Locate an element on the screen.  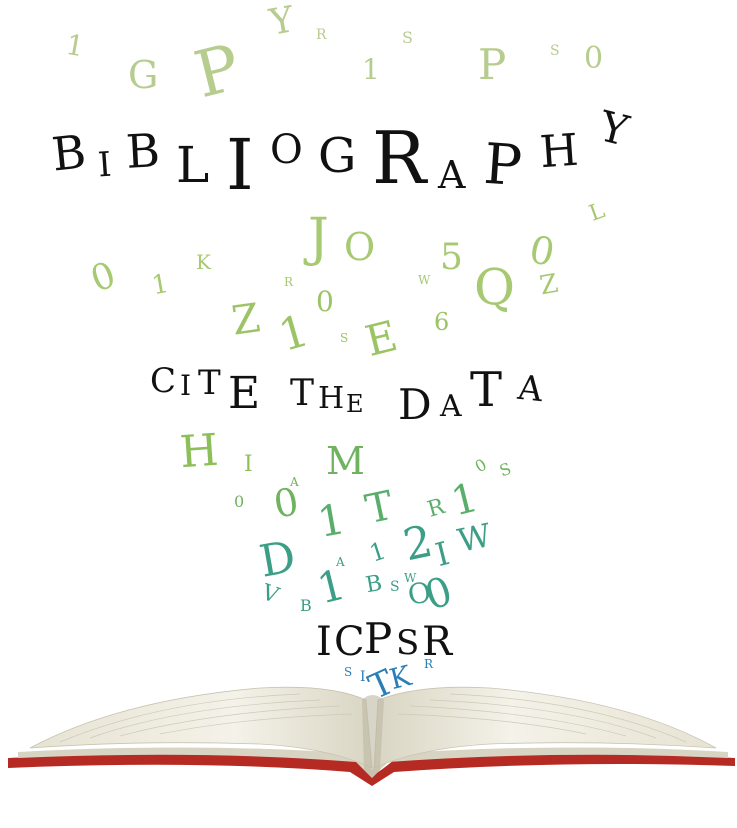
heading-letter: O is located at coordinates (286, 150).